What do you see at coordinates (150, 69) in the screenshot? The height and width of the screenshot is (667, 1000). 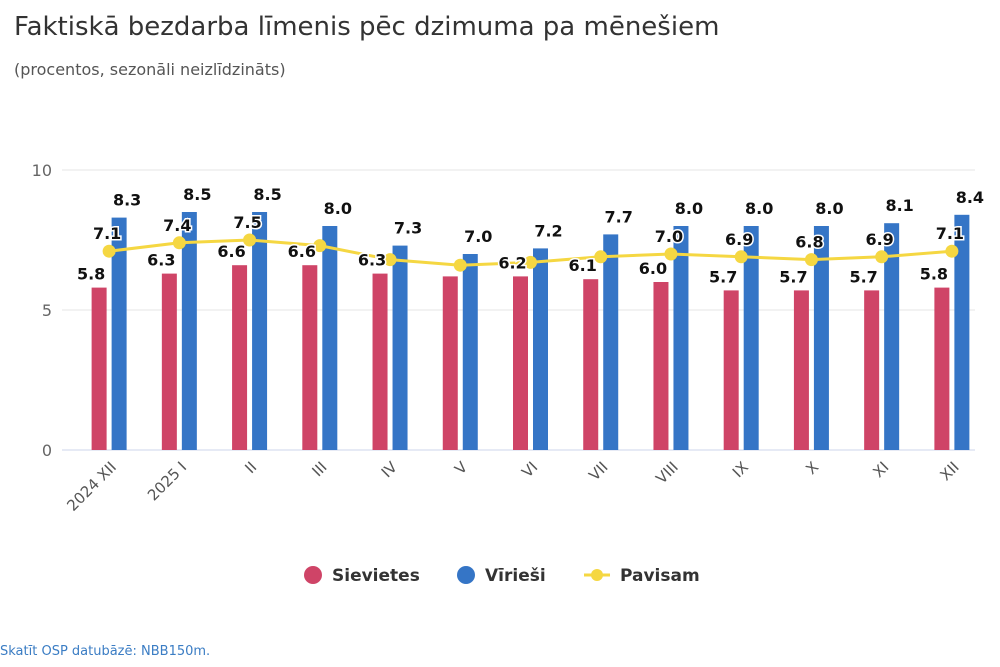 I see `chart-subtitle: (procentos, sezonāli neizlīdzināts)` at bounding box center [150, 69].